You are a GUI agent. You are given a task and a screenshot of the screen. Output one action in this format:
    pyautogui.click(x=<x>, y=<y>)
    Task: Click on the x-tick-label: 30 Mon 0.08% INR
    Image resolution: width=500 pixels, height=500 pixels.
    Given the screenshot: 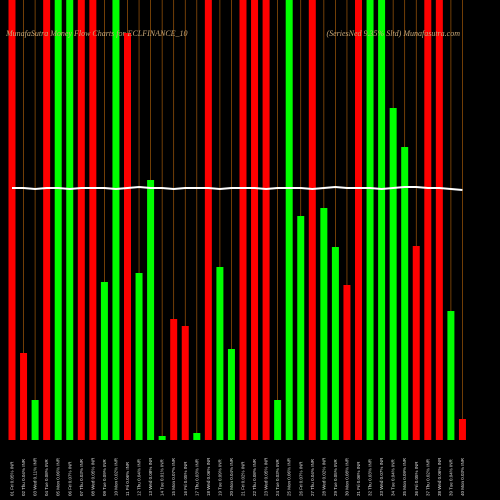 What is the action you would take?
    pyautogui.click(x=346, y=476)
    